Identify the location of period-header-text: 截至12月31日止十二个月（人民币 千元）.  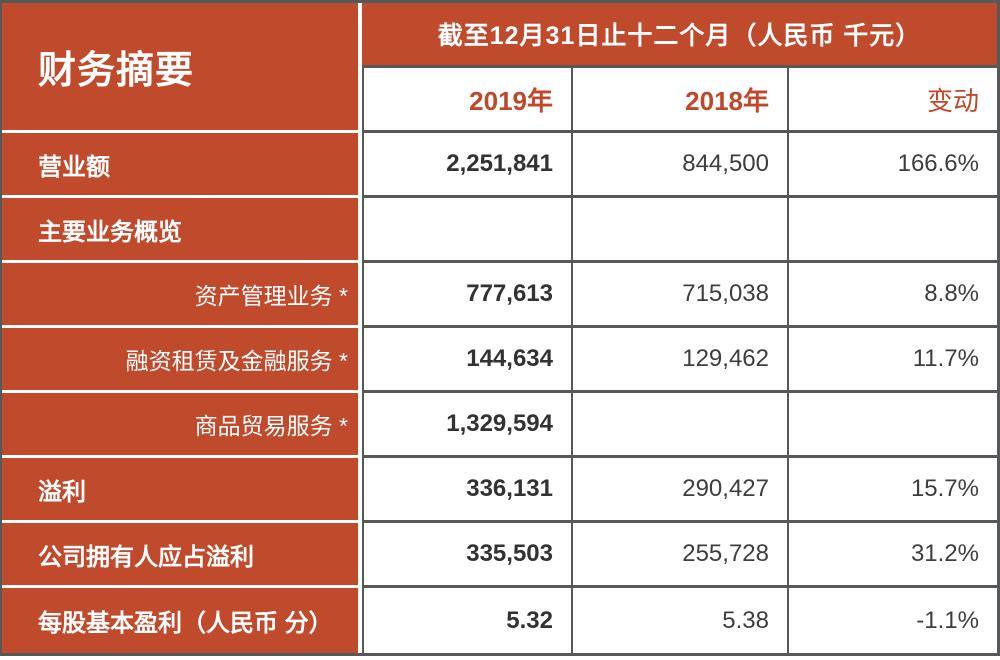
(679, 36).